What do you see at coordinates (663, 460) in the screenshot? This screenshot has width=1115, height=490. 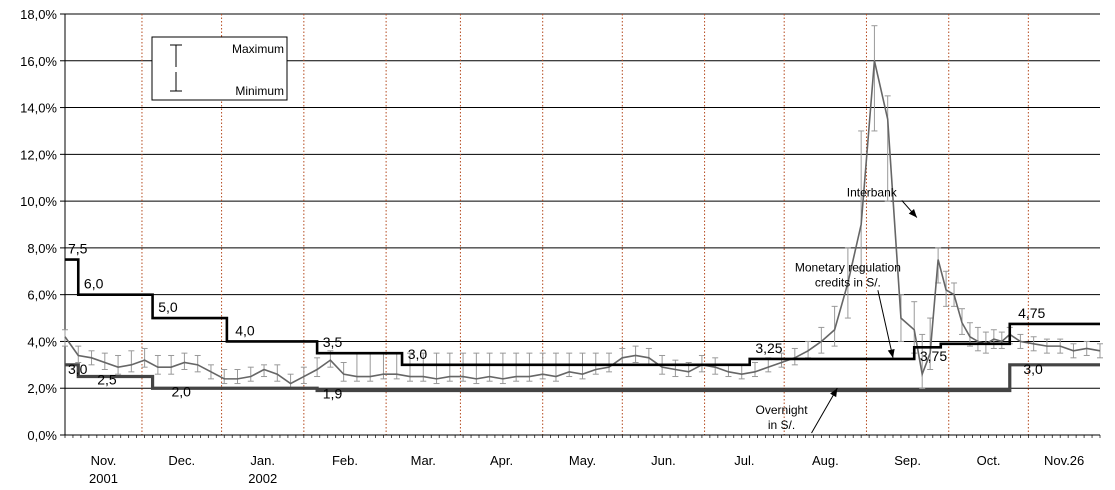 I see `x-month-label: Jun.` at bounding box center [663, 460].